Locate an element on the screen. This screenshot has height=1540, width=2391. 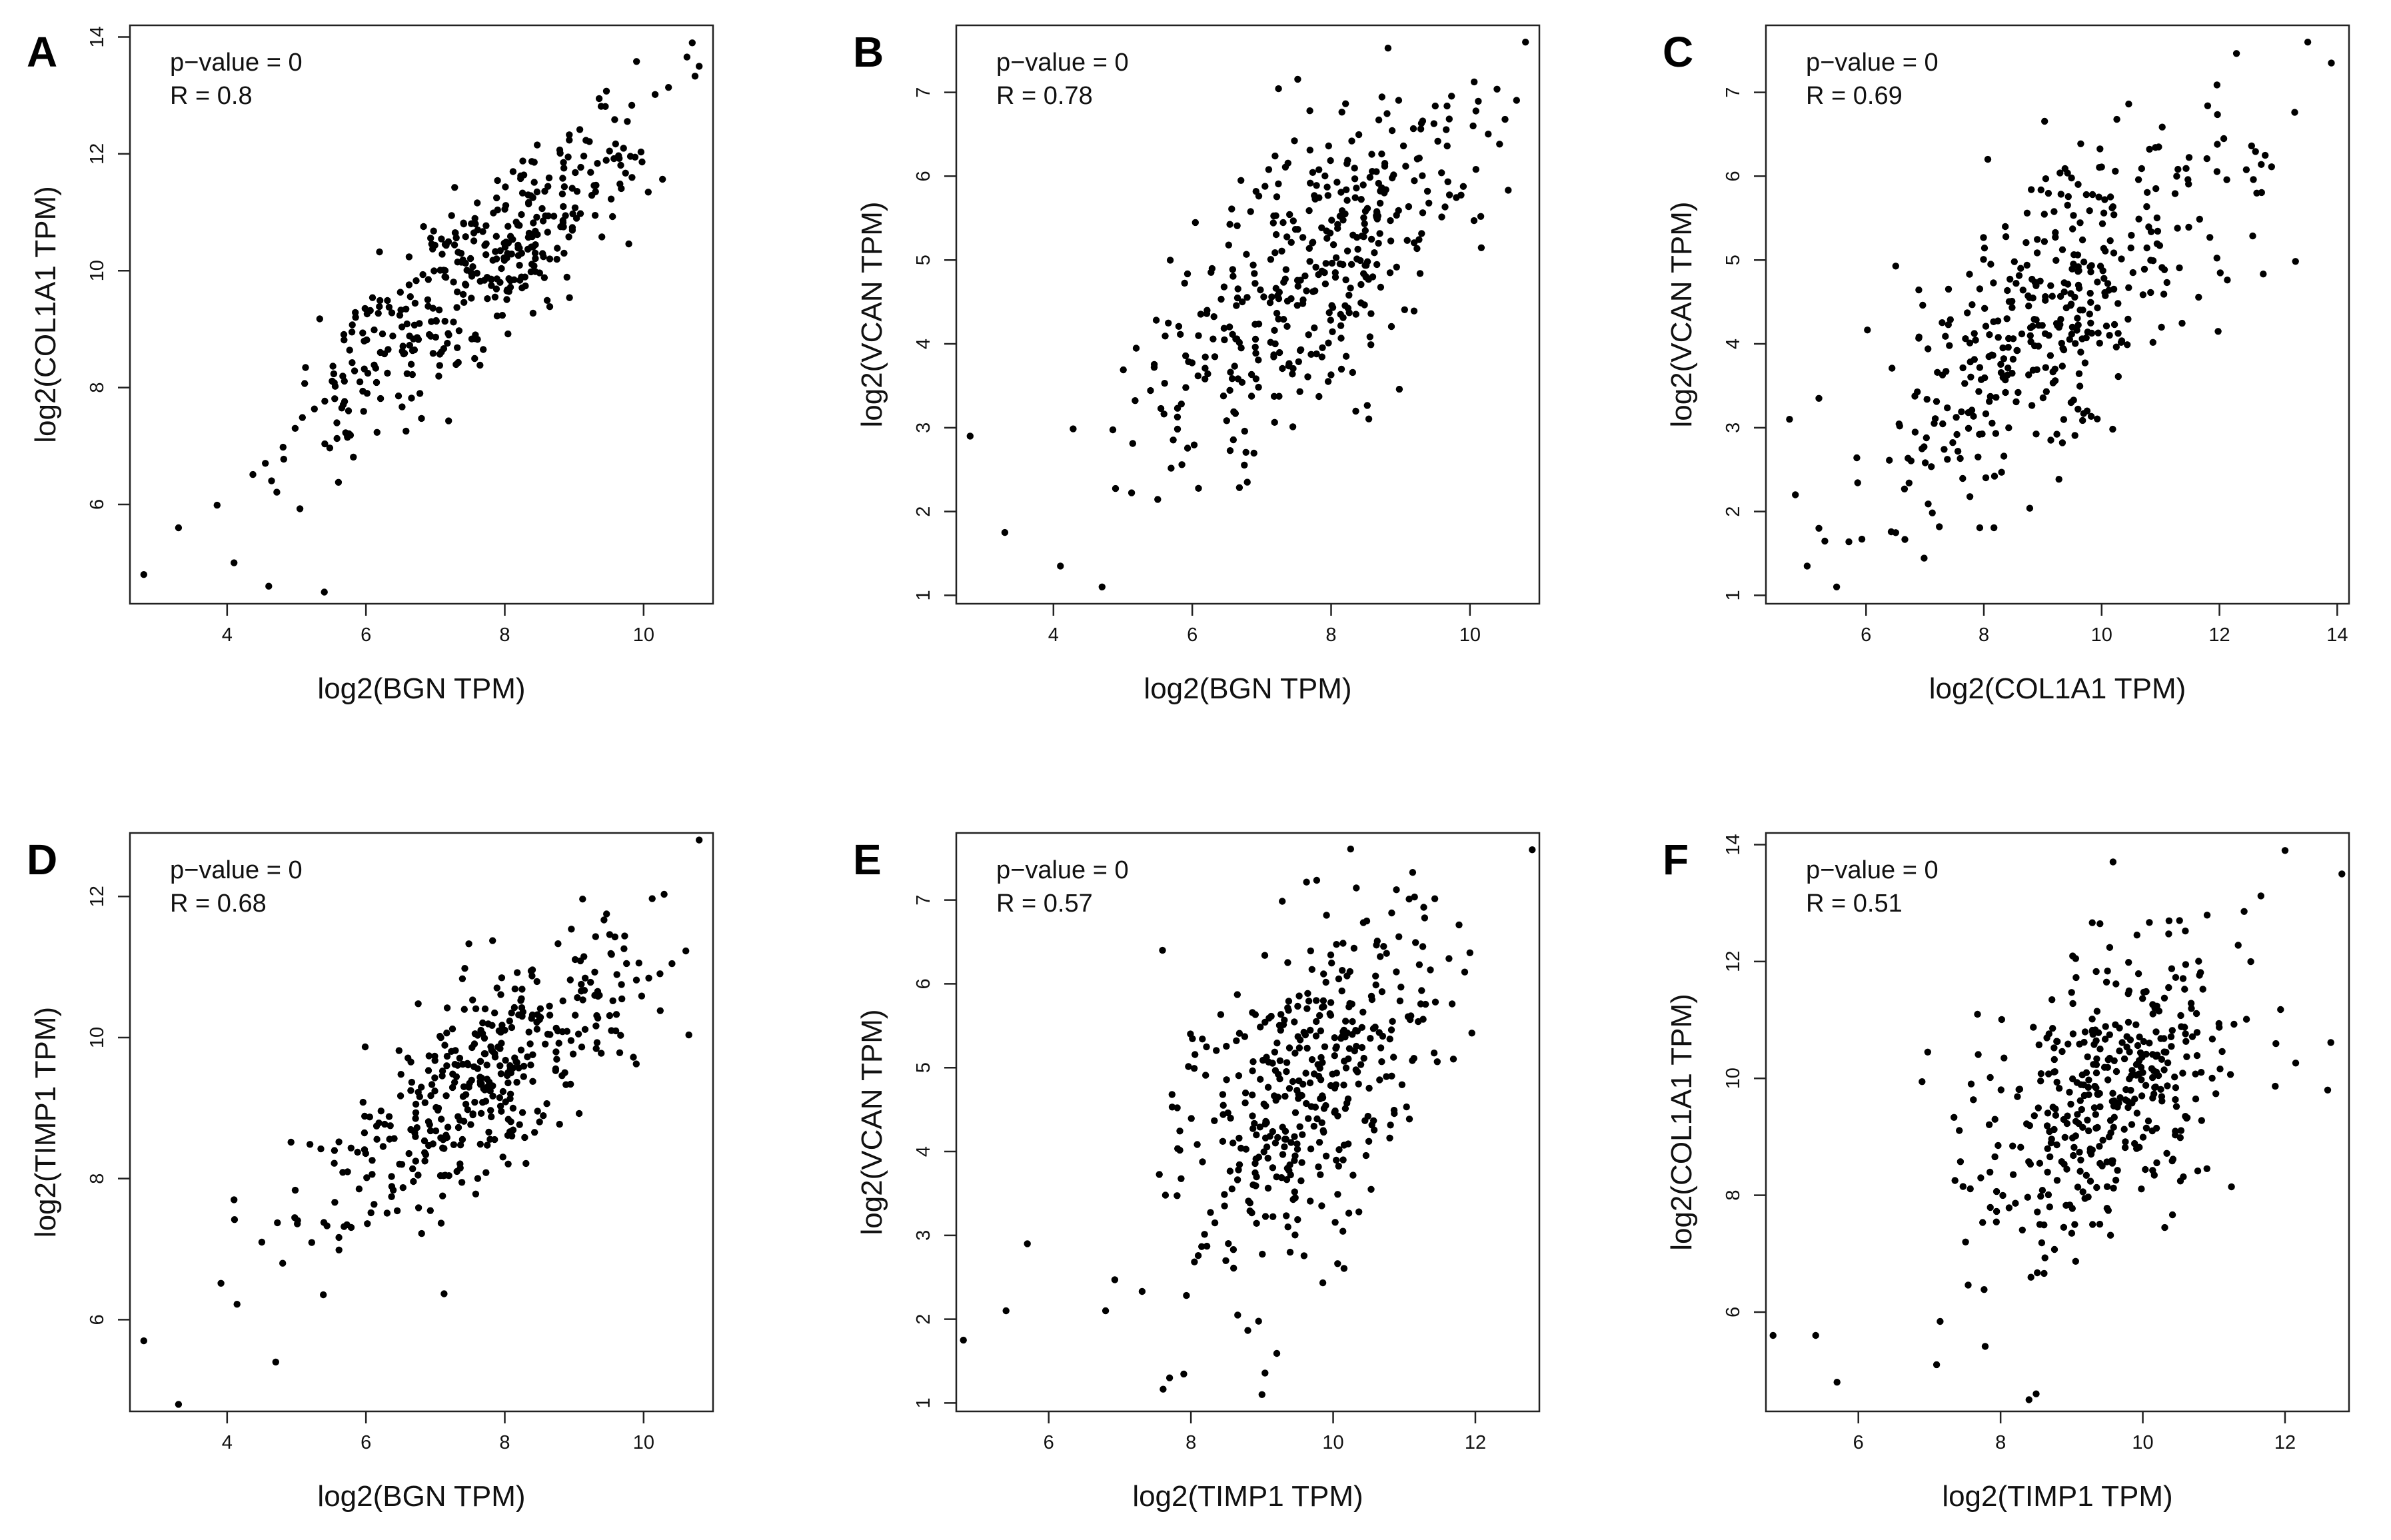
y-tick-label: 10 is located at coordinates (97, 270).